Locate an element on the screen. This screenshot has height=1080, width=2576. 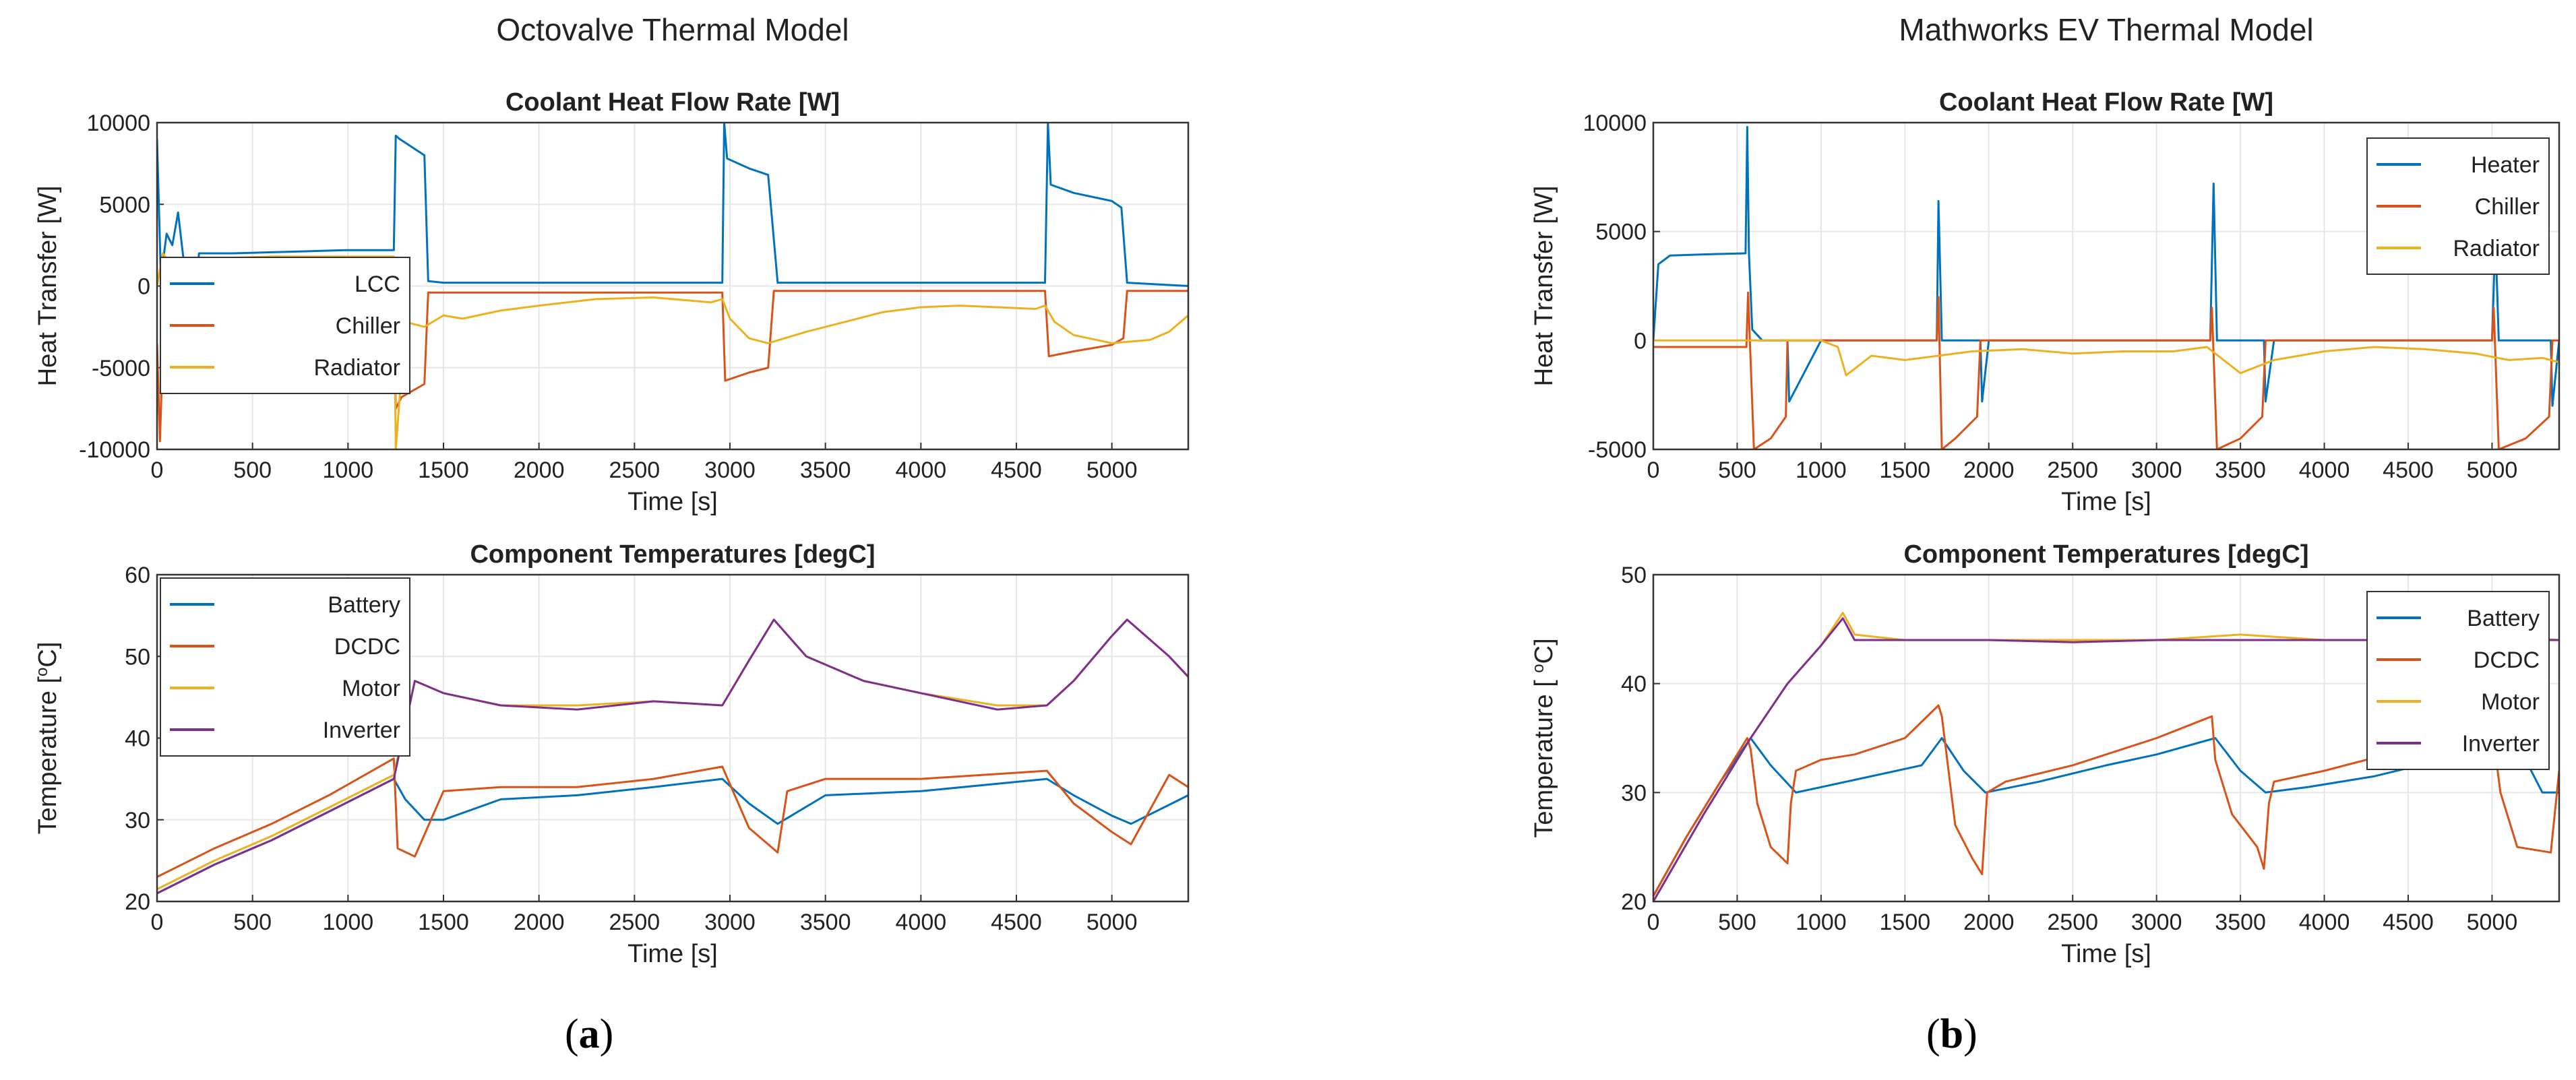
figure-suptitle: Octovalve Thermal Model is located at coordinates (672, 29).